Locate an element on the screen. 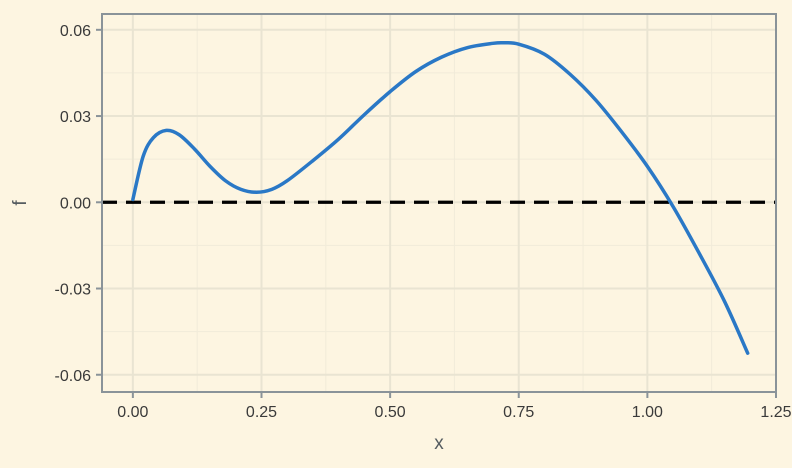 Image resolution: width=792 pixels, height=468 pixels. y-tick-label: 0.00 is located at coordinates (75, 203).